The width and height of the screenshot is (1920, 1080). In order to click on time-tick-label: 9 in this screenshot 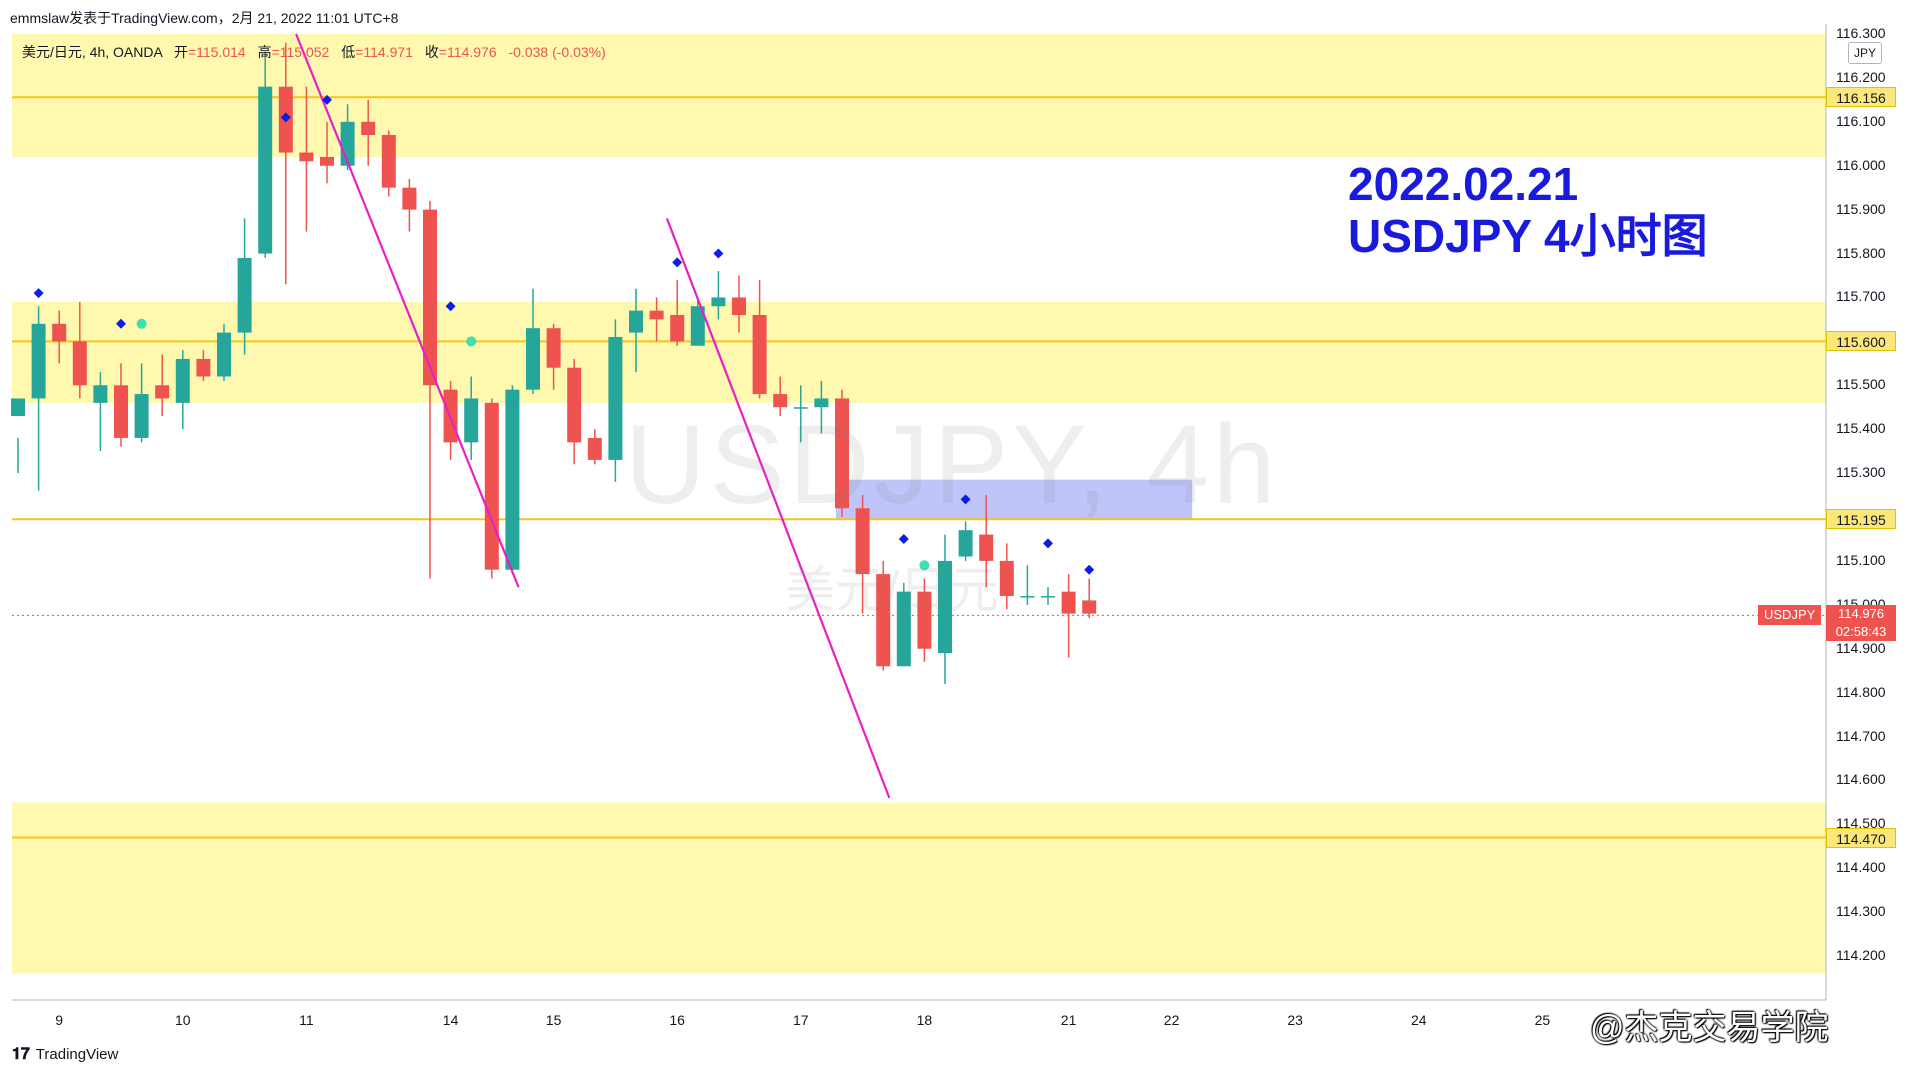, I will do `click(59, 1020)`.